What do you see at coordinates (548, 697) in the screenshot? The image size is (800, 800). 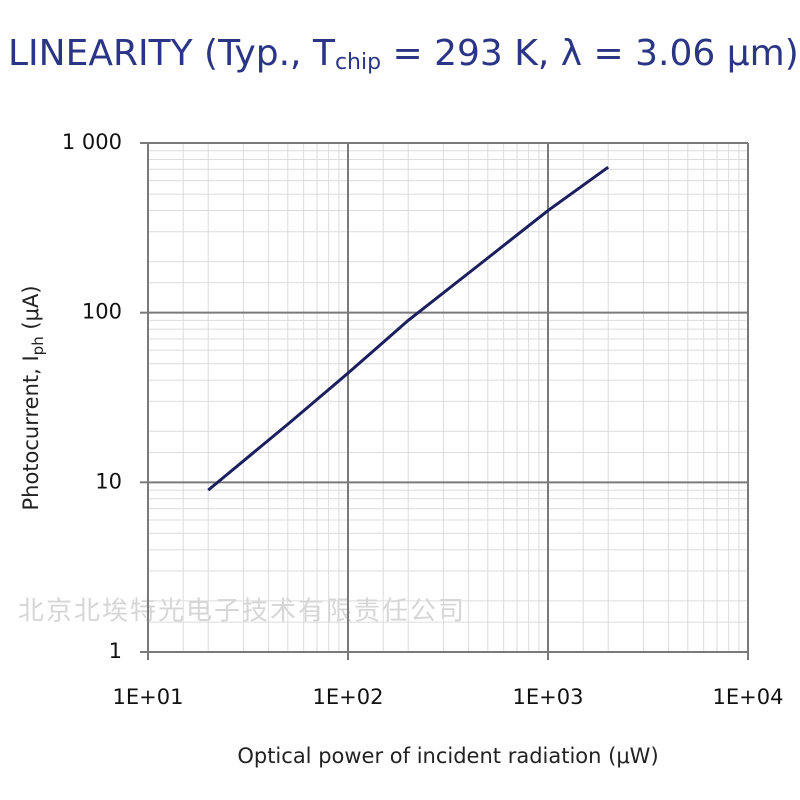 I see `x-tick-label: 1E+03` at bounding box center [548, 697].